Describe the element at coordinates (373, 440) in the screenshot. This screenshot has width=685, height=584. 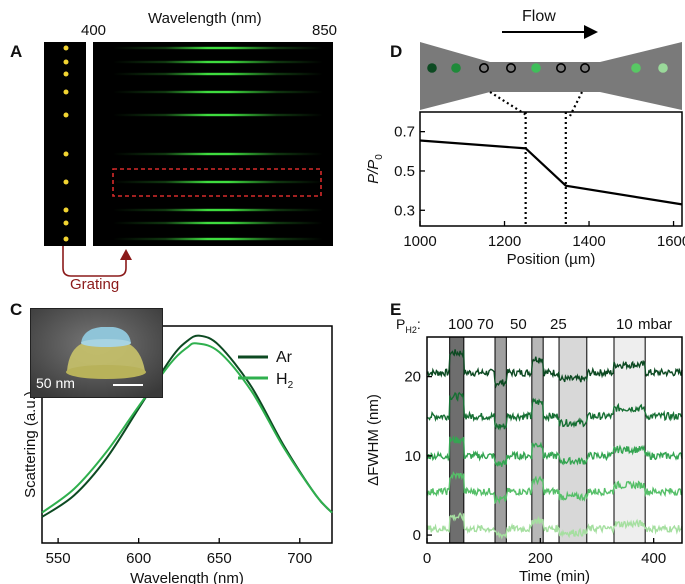
I see `y-axis-label: ΔFWHM (nm)` at that location.